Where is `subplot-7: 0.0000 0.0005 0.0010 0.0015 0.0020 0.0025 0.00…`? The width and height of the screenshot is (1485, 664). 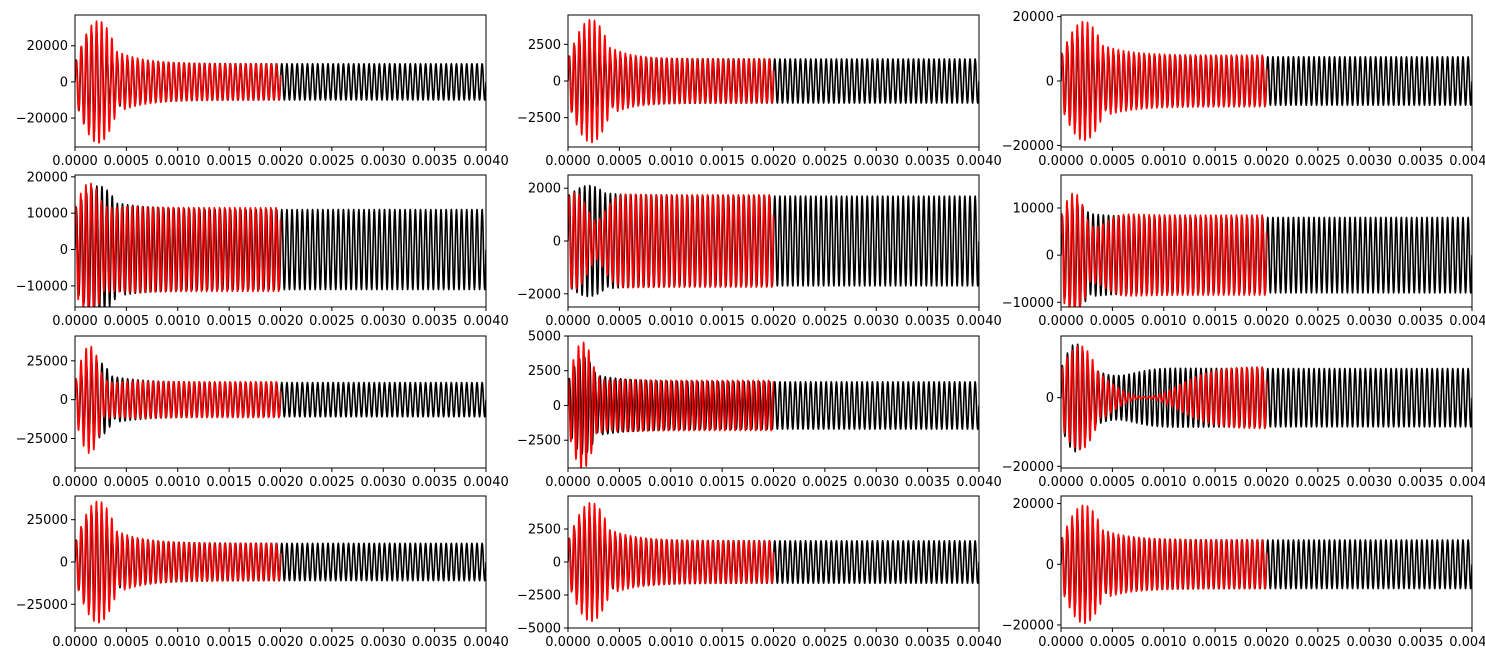 subplot-7: 0.0000 0.0005 0.0010 0.0015 0.0020 0.0025 0.00… is located at coordinates (262, 412).